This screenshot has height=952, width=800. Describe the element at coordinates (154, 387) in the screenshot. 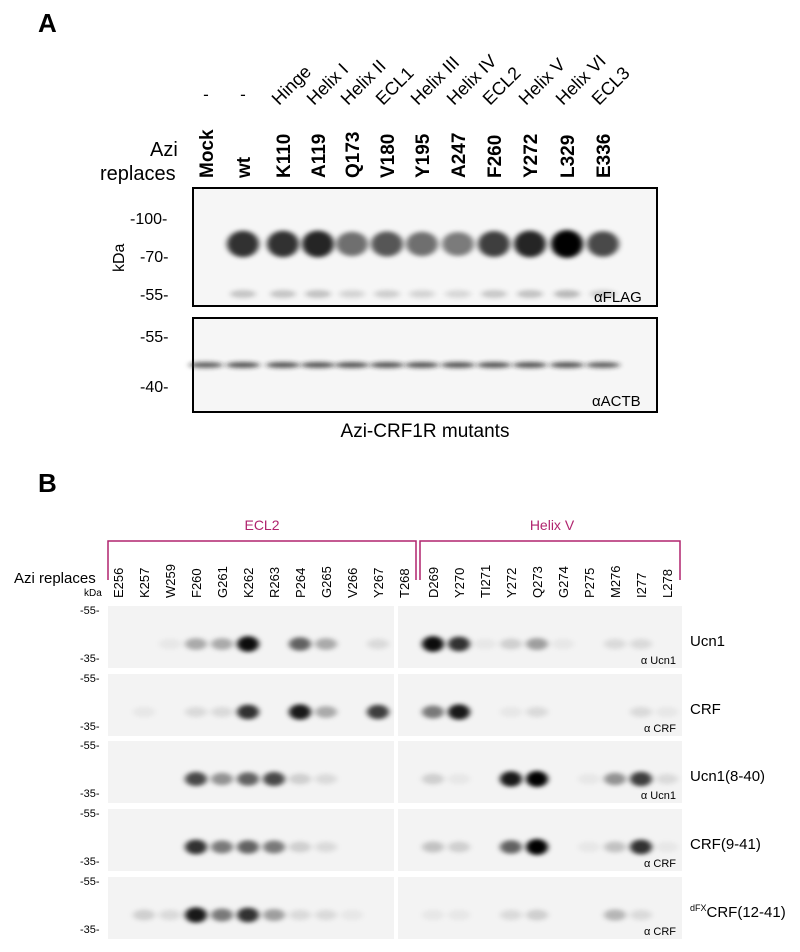

I see `actb-marker-40: -40-` at that location.